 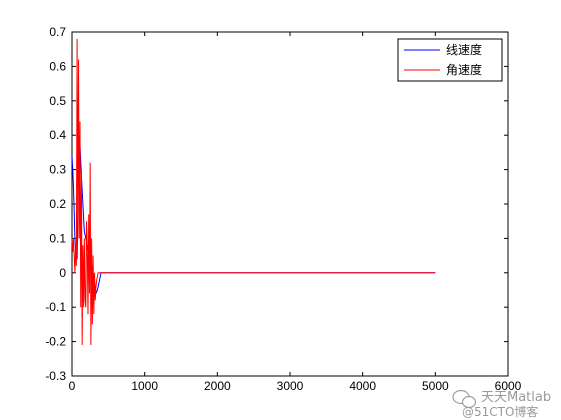 What do you see at coordinates (290, 386) in the screenshot?
I see `x-tick-label: 3000` at bounding box center [290, 386].